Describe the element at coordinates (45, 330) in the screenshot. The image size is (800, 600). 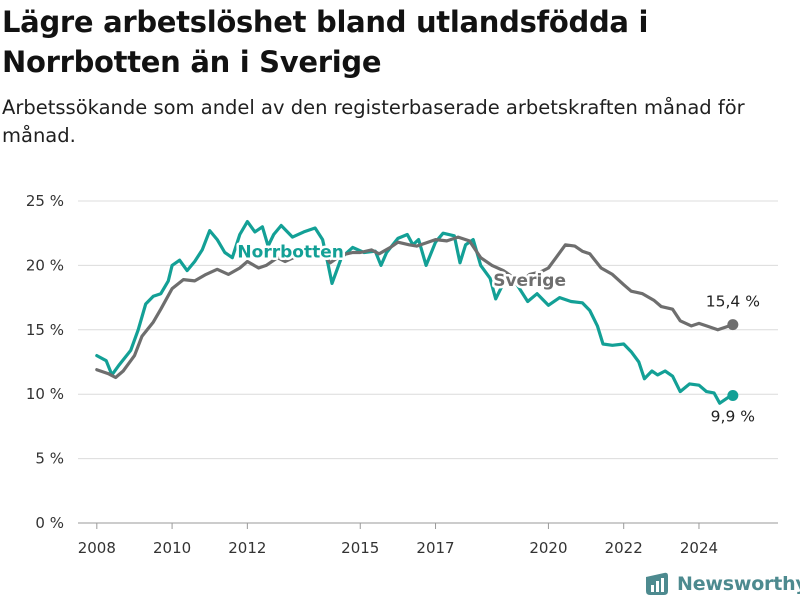
I see `y-tick-label: 15 %` at that location.